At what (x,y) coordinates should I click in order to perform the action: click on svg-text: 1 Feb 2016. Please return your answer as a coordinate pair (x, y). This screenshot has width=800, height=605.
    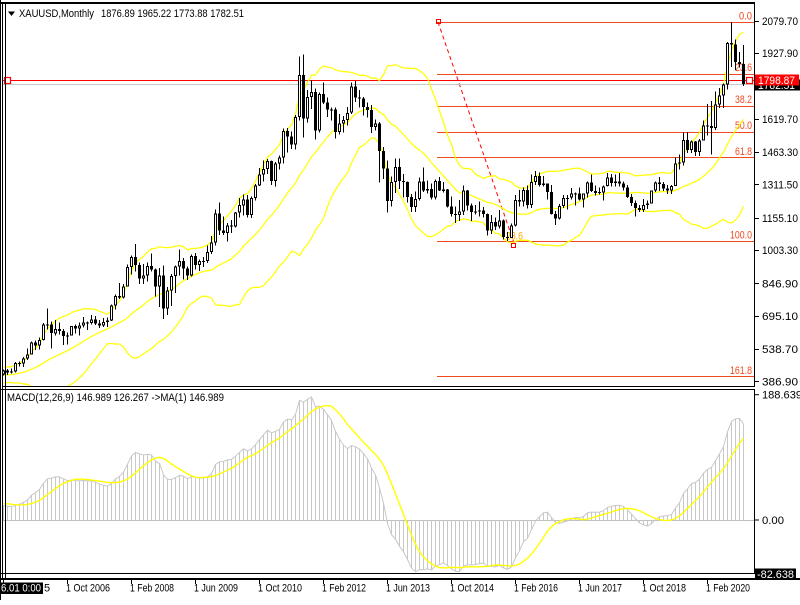
    Looking at the image, I should click on (536, 589).